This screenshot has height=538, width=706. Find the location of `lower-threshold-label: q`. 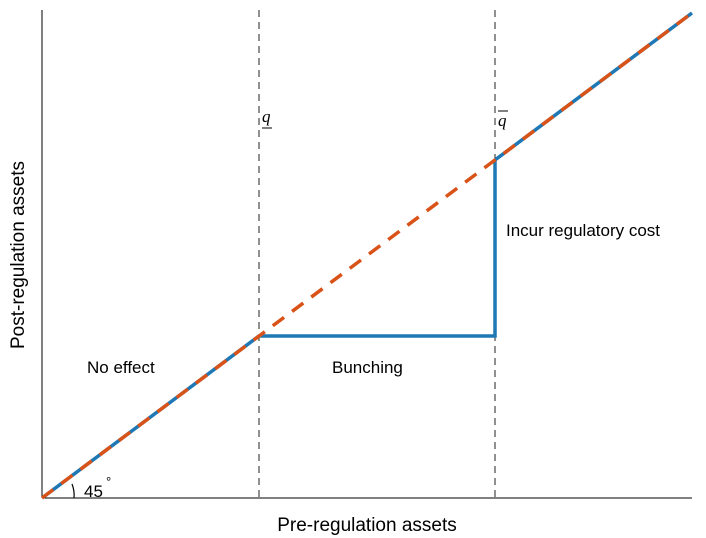

lower-threshold-label: q is located at coordinates (266, 116).